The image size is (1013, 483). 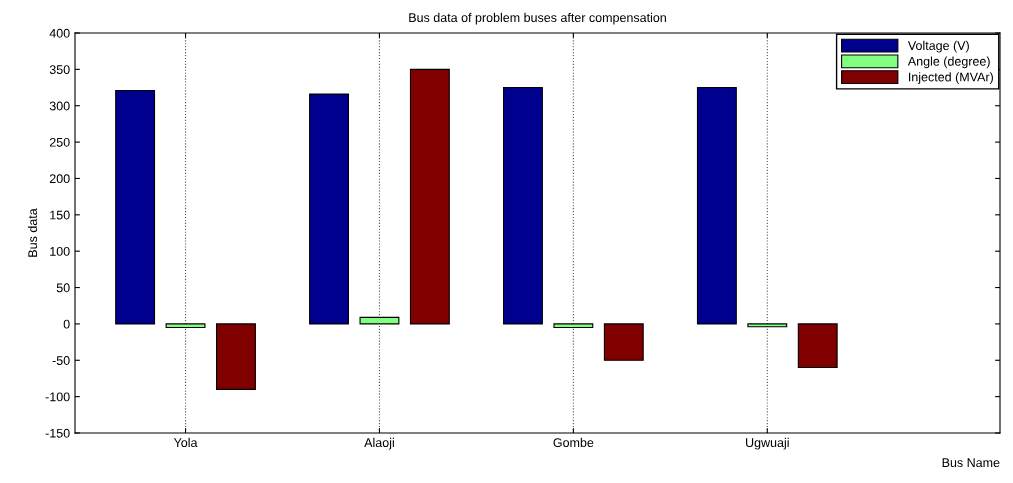 I want to click on x-tick-label: Yola, so click(x=185, y=442).